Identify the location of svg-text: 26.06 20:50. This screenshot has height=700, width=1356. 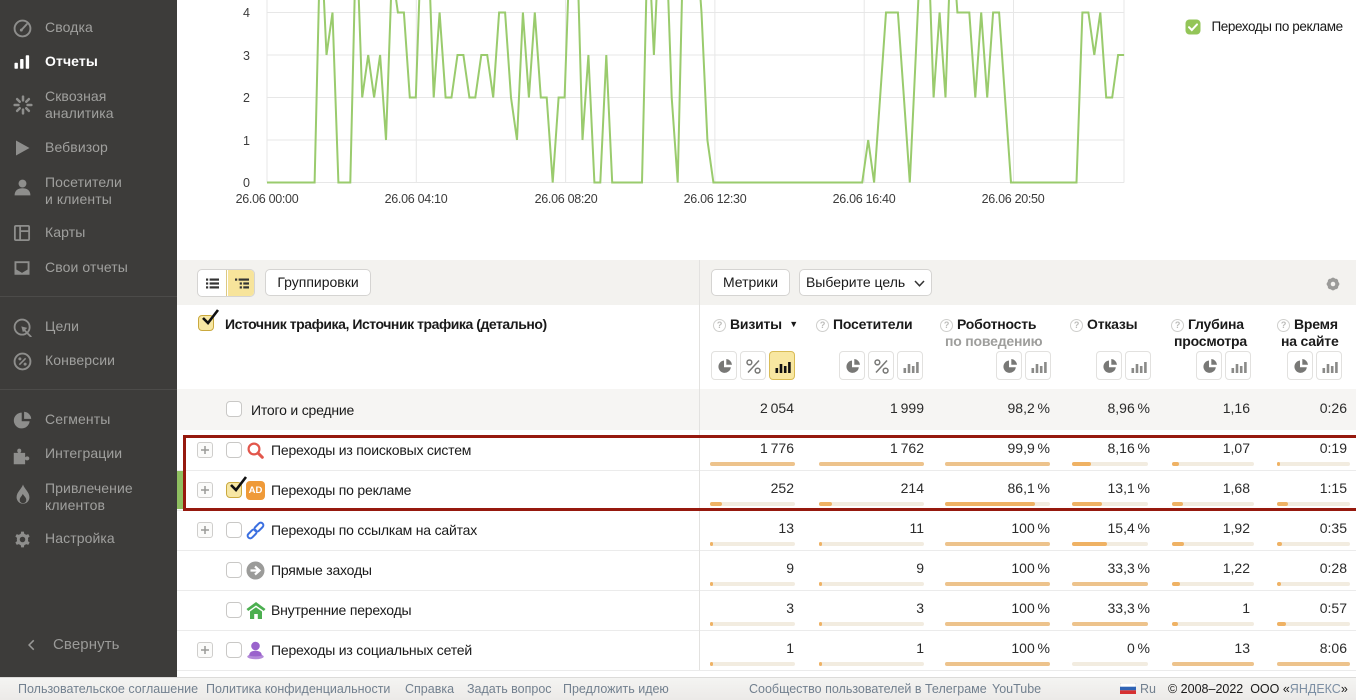
(1013, 199).